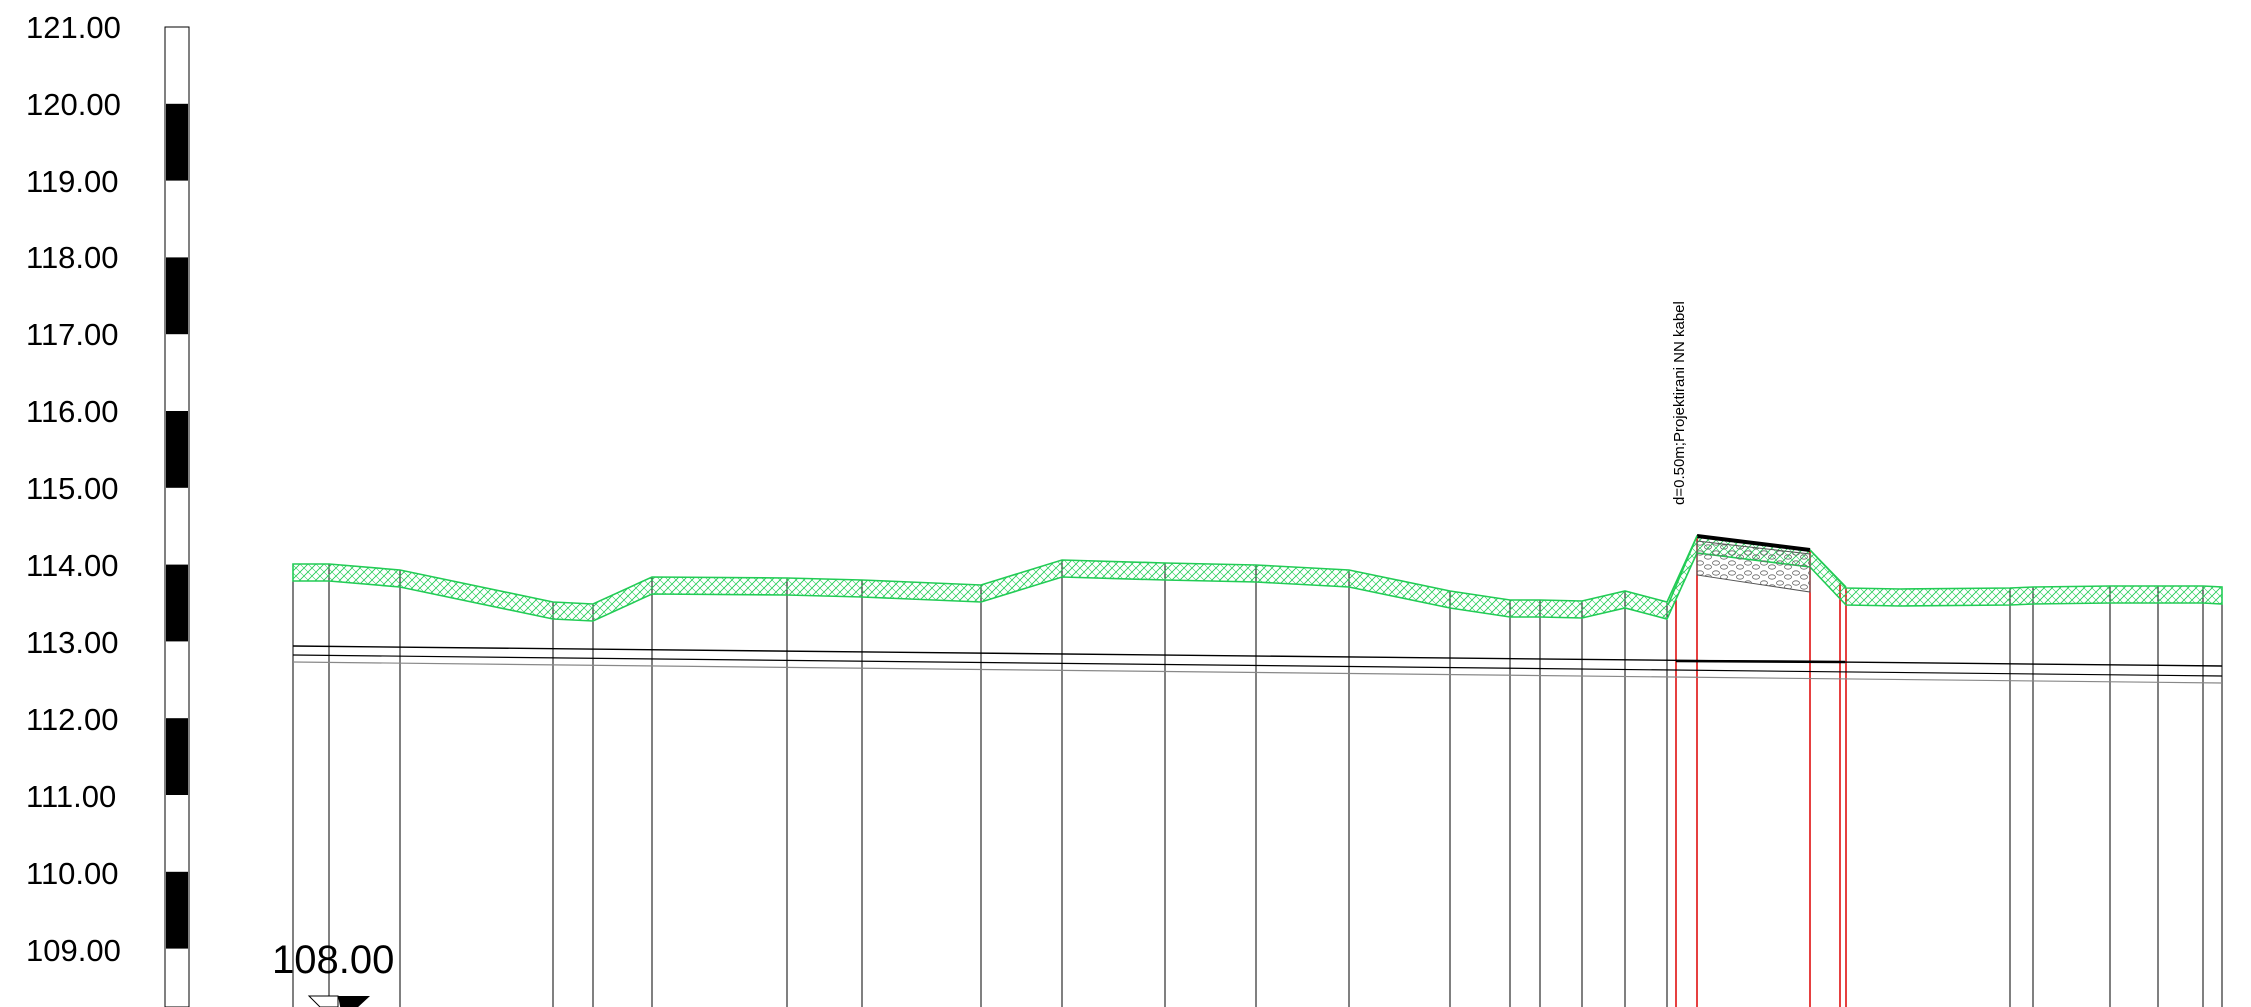  Describe the element at coordinates (177, 516) in the screenshot. I see `elevation-scale-bar` at that location.